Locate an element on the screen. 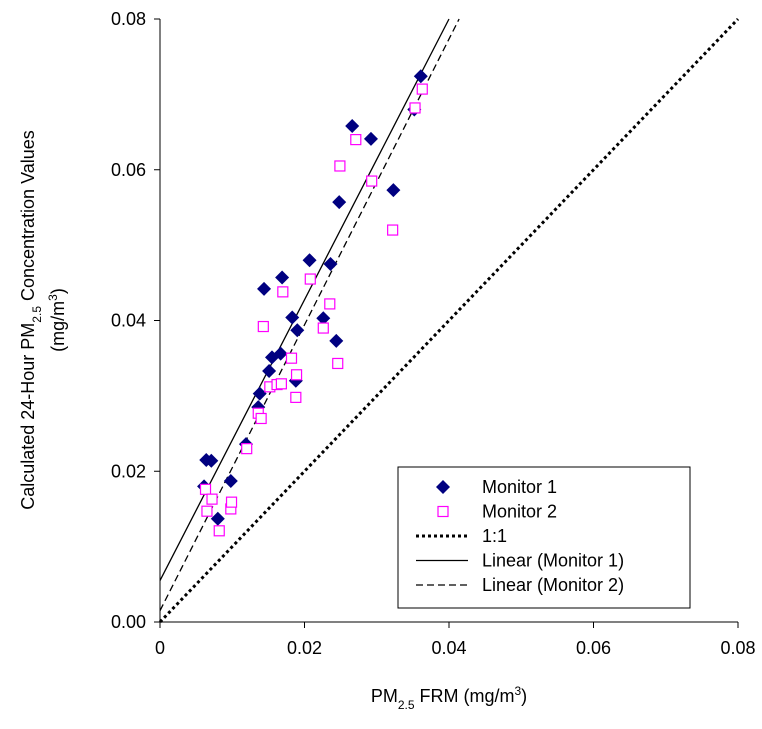 The image size is (762, 729). legend-label: Linear (Monitor 2) is located at coordinates (553, 585).